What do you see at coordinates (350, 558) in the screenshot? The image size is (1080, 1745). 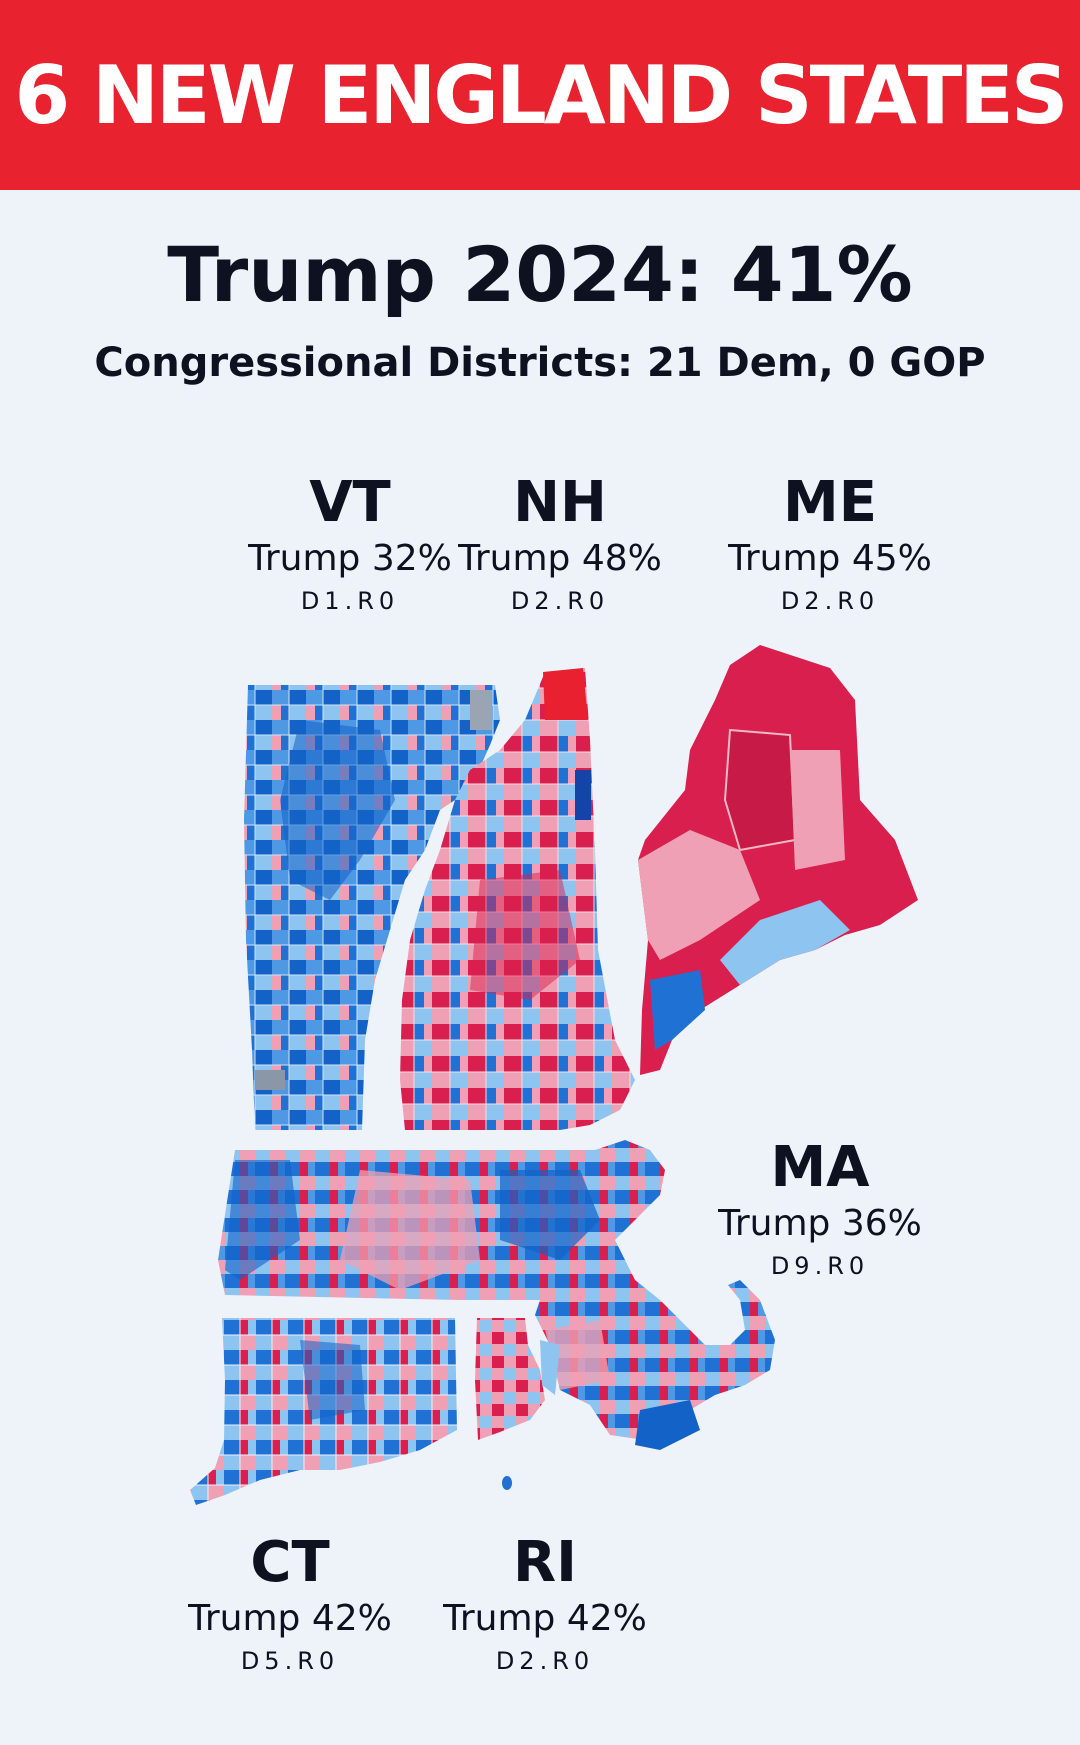 I see `trump-share: Trump 32%` at bounding box center [350, 558].